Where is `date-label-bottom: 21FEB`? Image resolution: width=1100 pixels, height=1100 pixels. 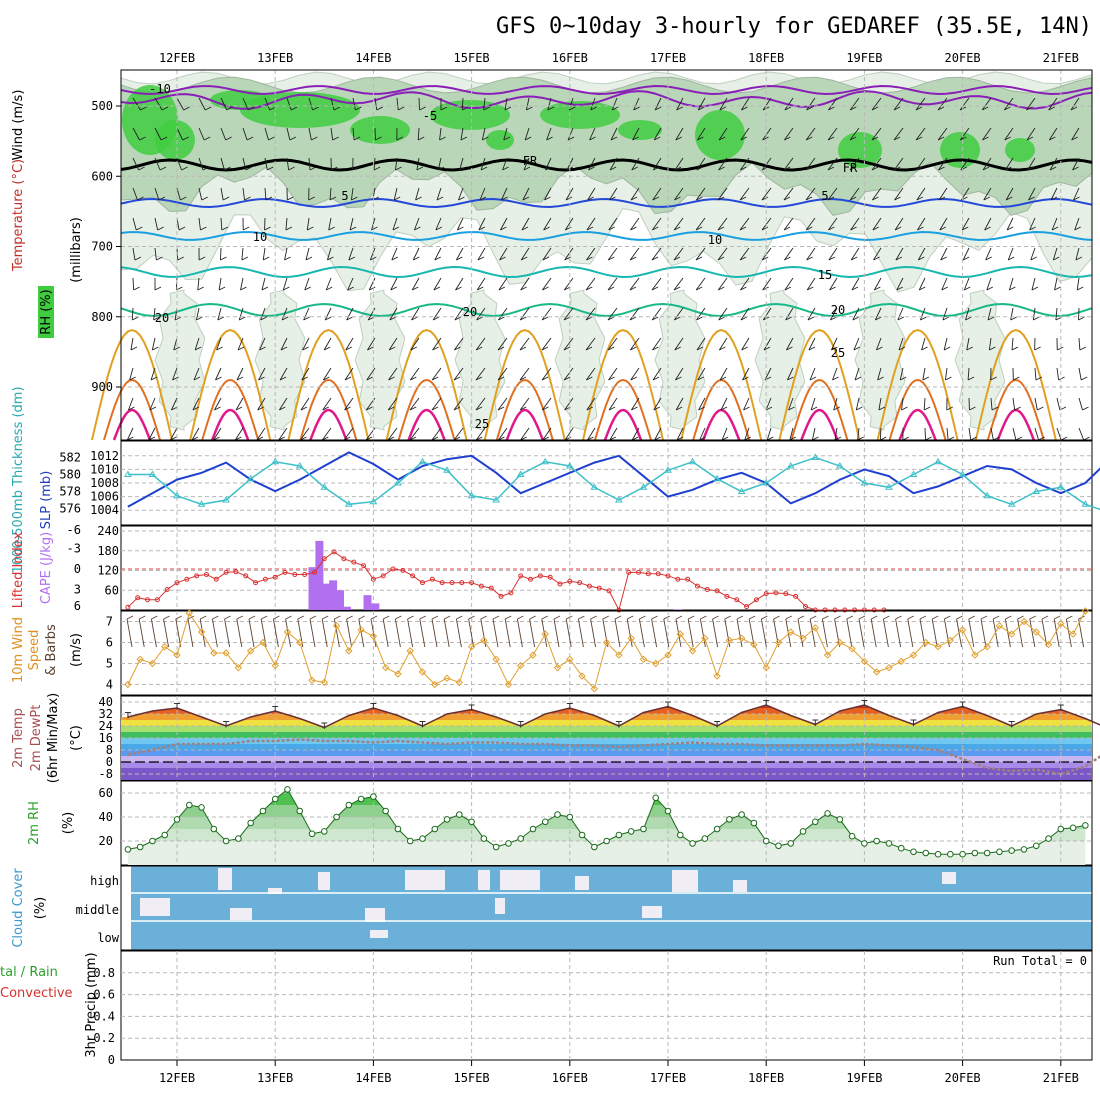 date-label-bottom: 21FEB is located at coordinates (1061, 1078).